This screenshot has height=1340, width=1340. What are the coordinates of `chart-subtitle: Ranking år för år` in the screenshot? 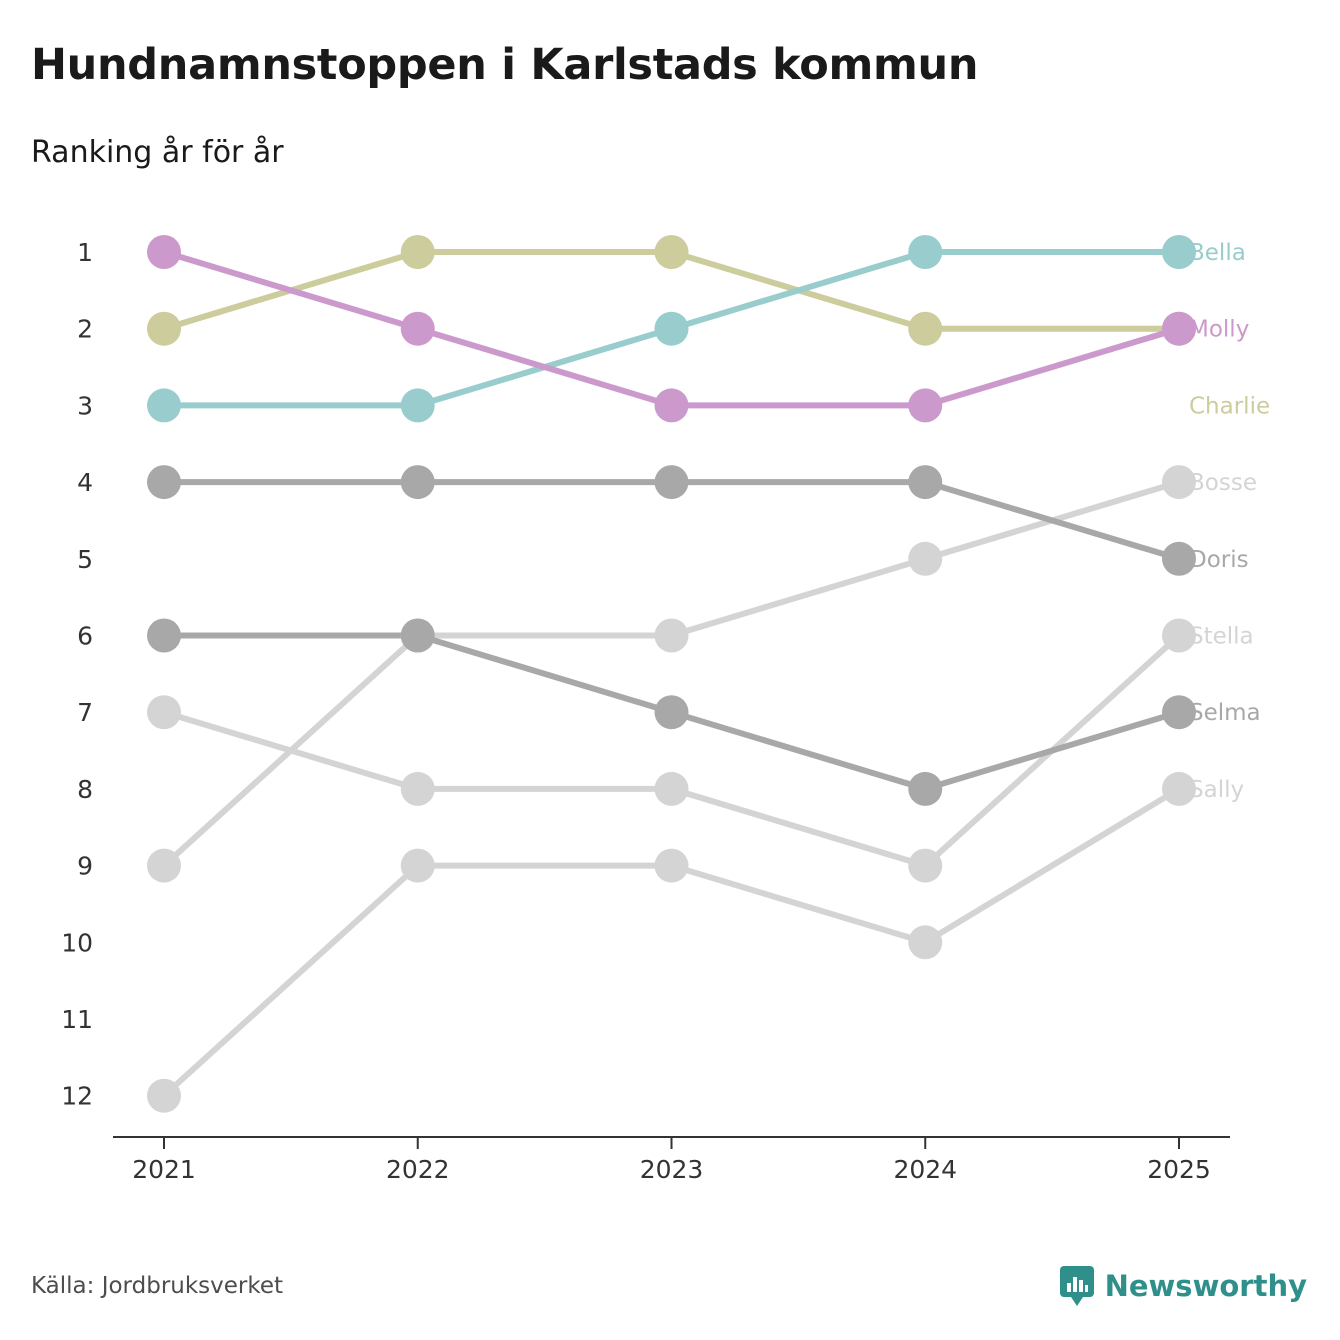 It's located at (157, 152).